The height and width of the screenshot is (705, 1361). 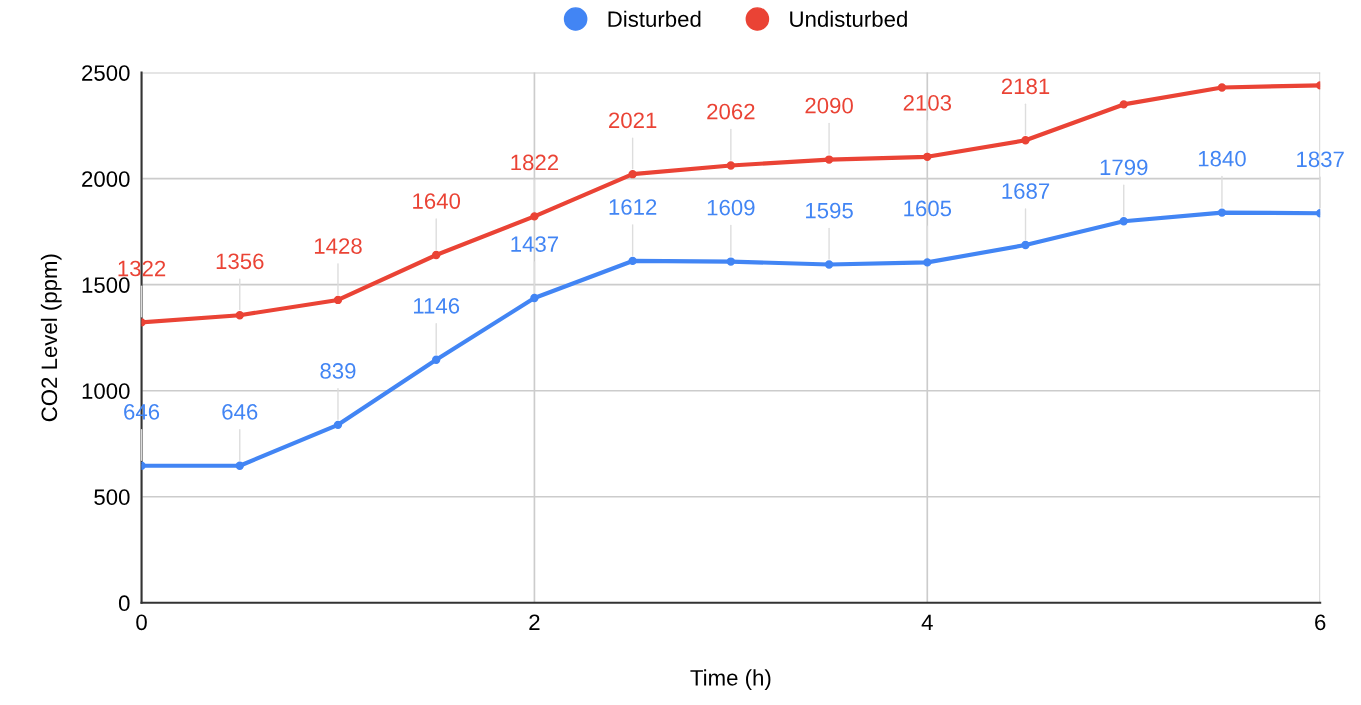 I want to click on data-label: 1437, so click(x=535, y=244).